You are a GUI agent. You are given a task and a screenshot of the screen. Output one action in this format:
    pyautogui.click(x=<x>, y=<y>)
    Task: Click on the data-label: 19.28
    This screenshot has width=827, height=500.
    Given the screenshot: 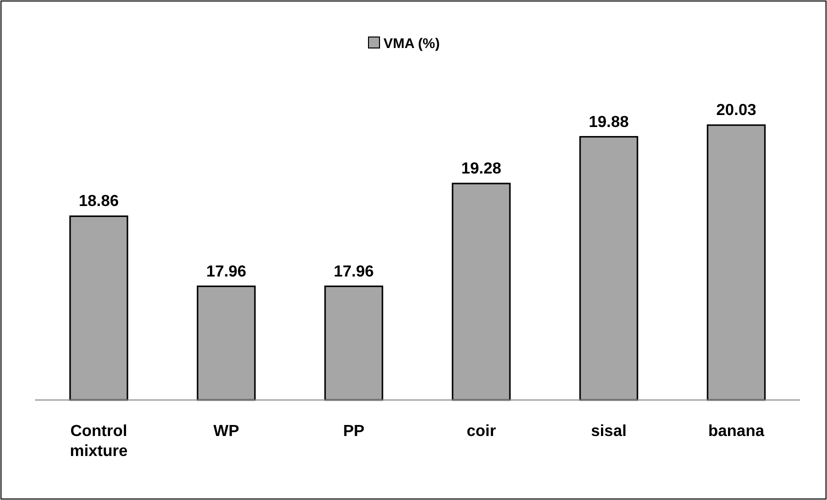 What is the action you would take?
    pyautogui.click(x=481, y=169)
    